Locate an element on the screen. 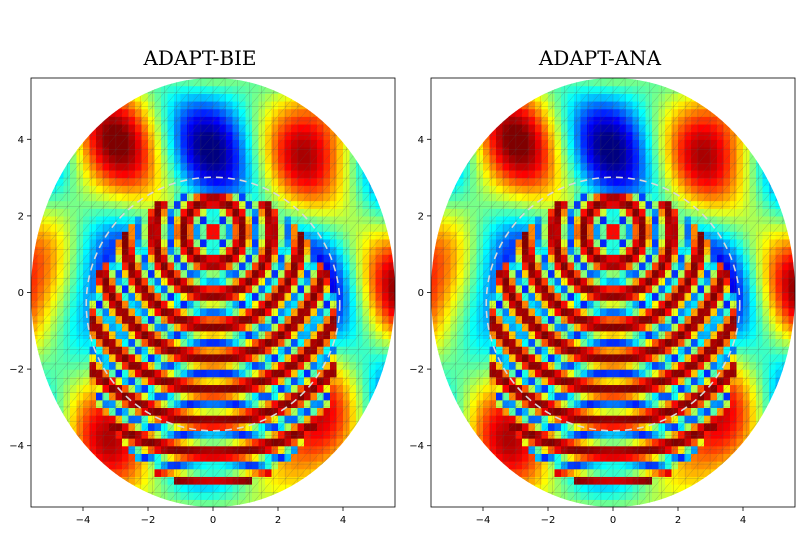 The width and height of the screenshot is (800, 533). panel-title: ADAPT-BIE is located at coordinates (200, 58).